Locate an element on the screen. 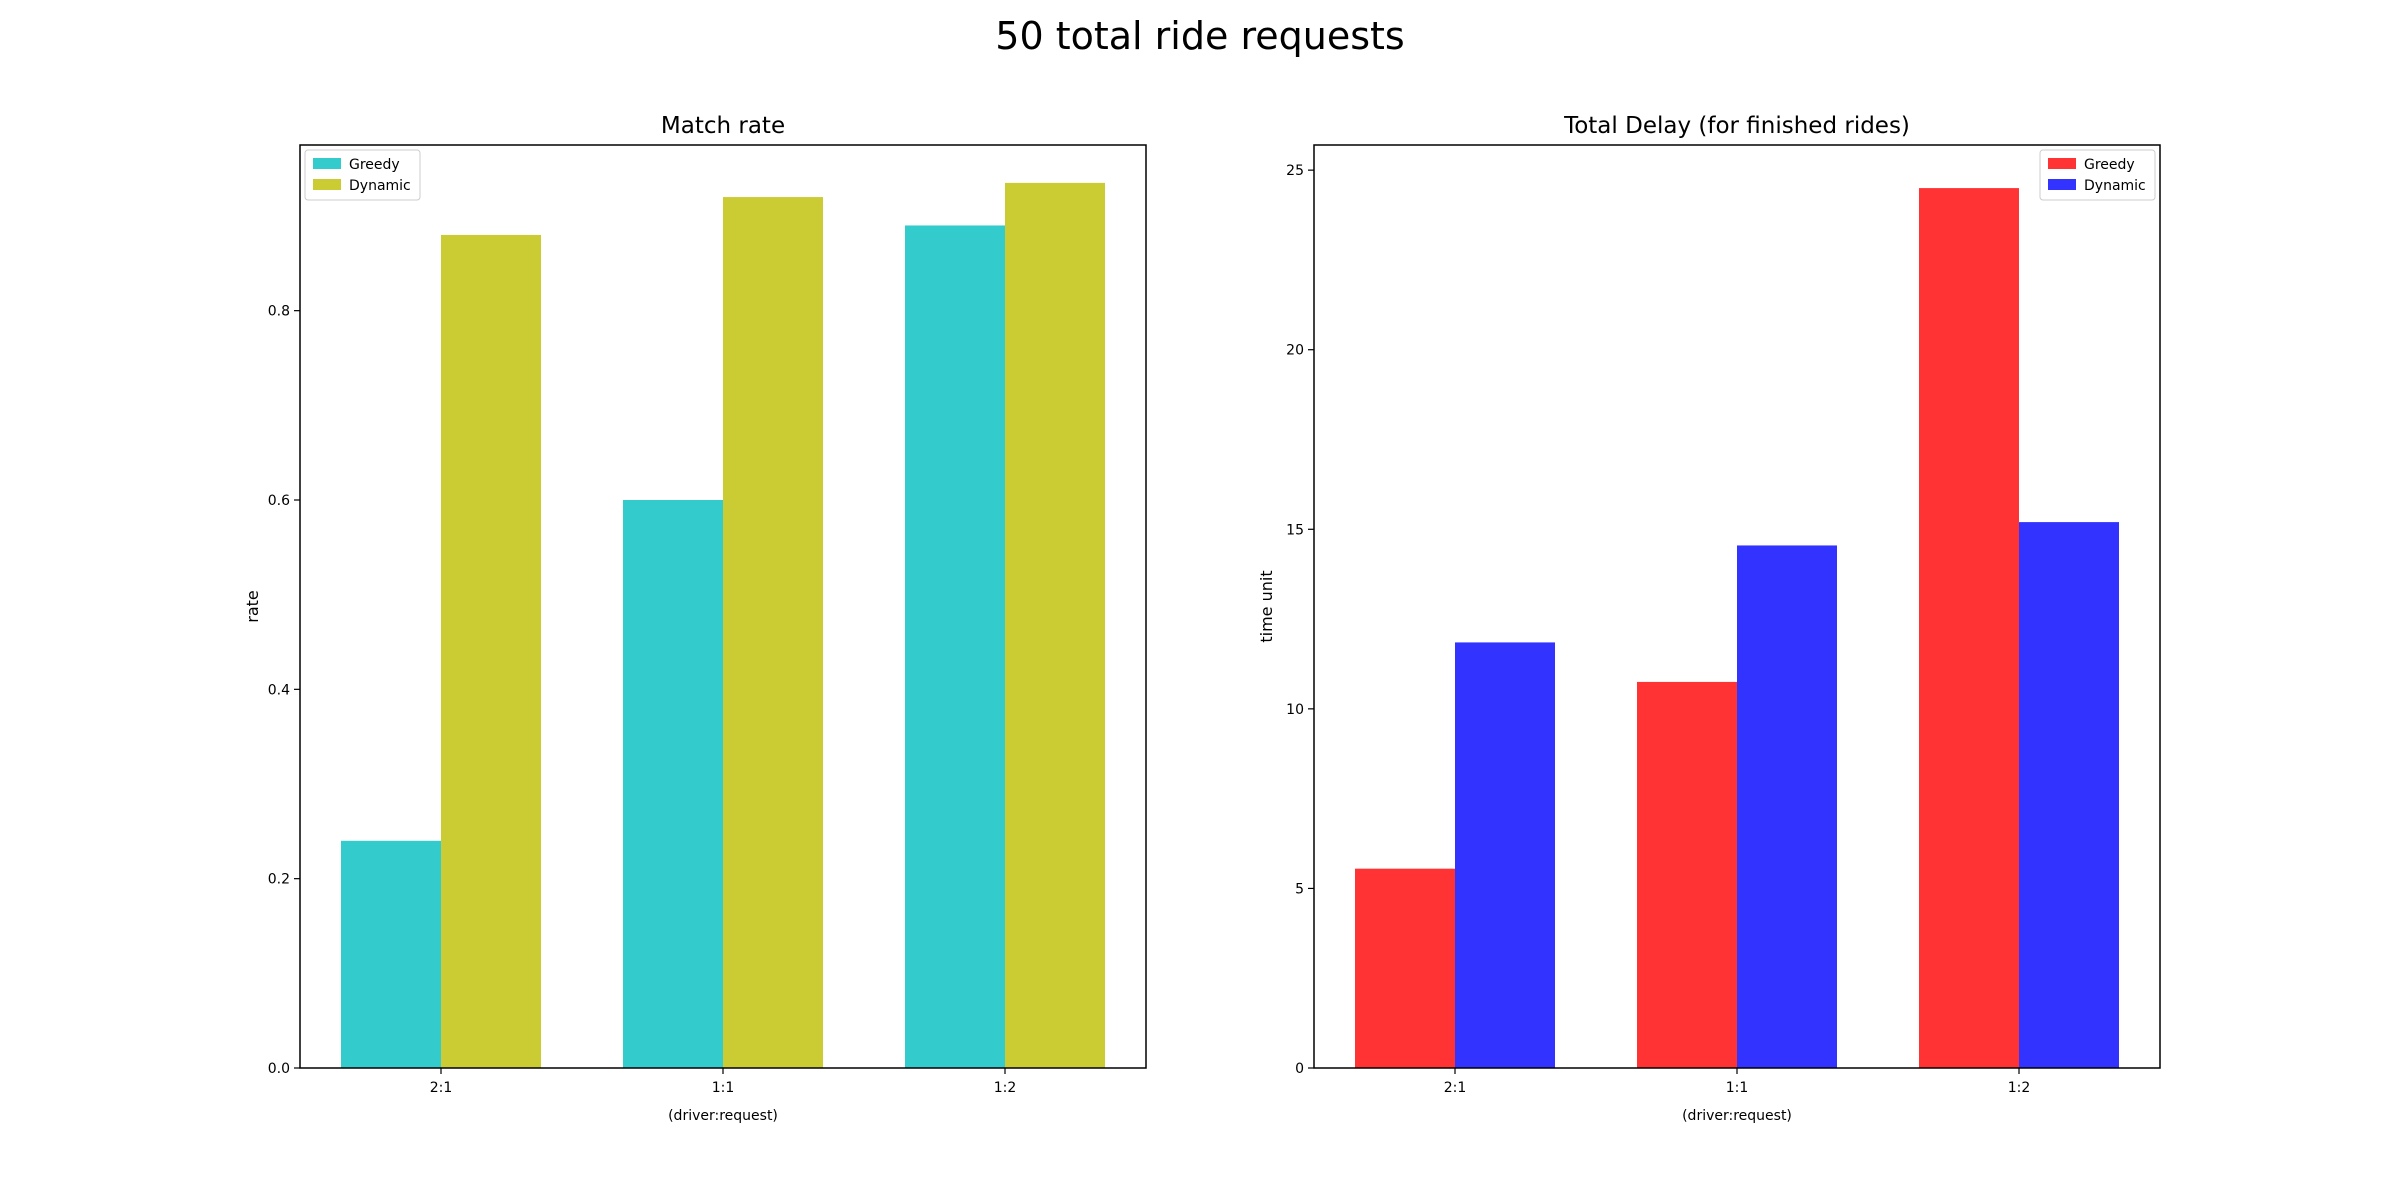  y-axis-label: time unit is located at coordinates (1266, 606).